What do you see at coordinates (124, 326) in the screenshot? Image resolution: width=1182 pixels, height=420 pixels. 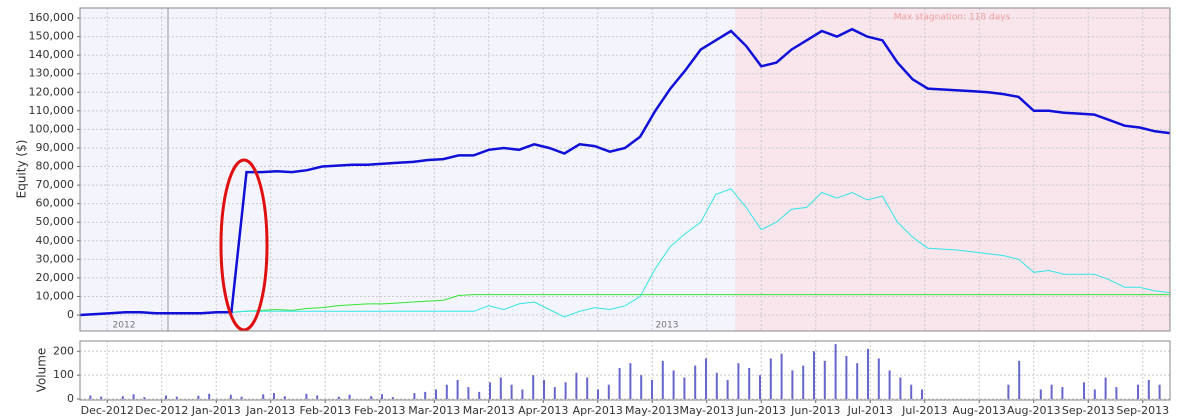 I see `year-label: 2012` at bounding box center [124, 326].